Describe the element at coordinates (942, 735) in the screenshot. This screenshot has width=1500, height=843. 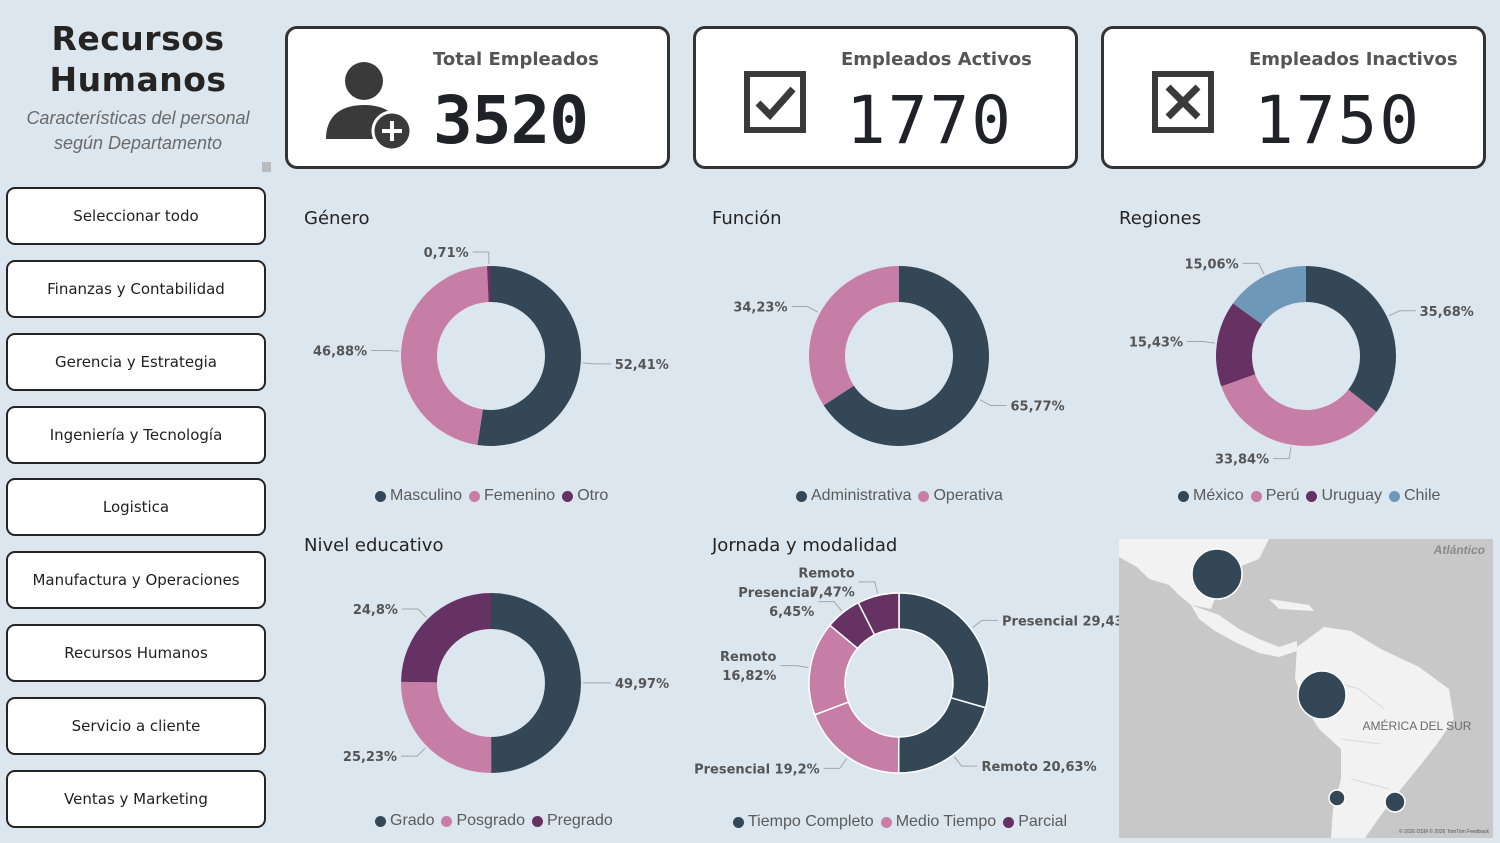
I see `donut-slice-remoto-completo` at that location.